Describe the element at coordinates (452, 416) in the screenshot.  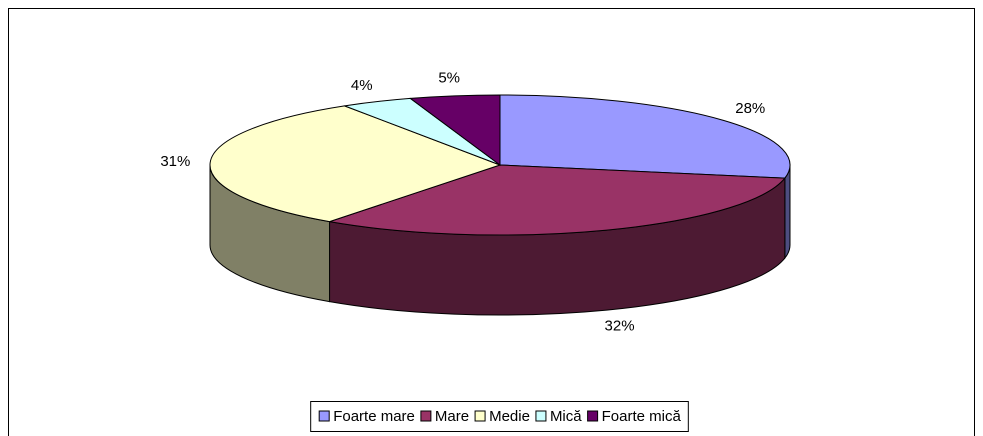
I see `legend-label: Mare` at that location.